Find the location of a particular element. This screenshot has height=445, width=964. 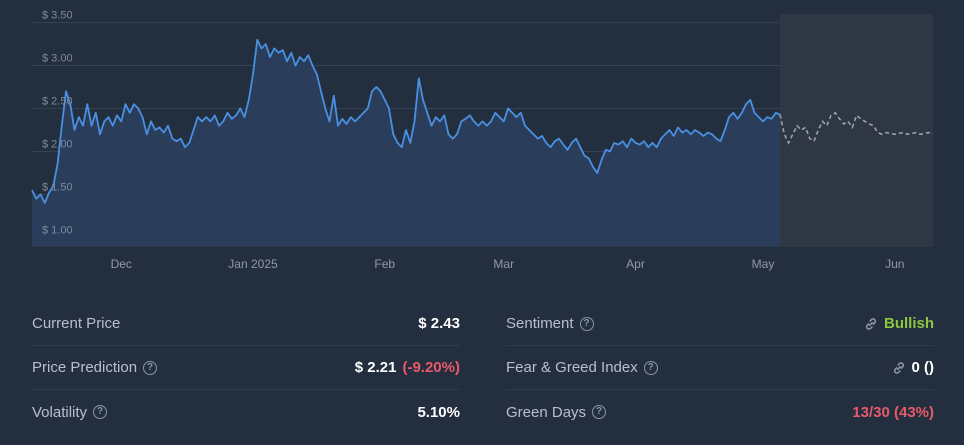

volatility-row: Volatility ? 5.10% is located at coordinates (246, 412).